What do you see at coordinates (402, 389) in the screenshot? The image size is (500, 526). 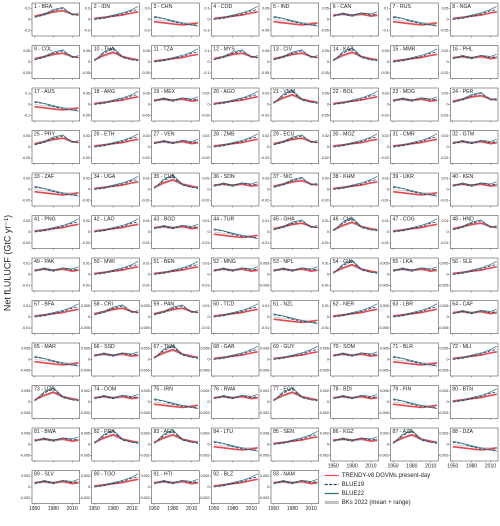 I see `panel-title: 79 - FIN` at bounding box center [402, 389].